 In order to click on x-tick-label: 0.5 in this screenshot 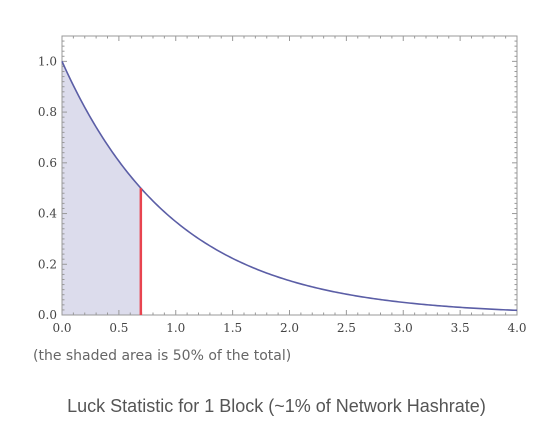, I will do `click(118, 328)`.